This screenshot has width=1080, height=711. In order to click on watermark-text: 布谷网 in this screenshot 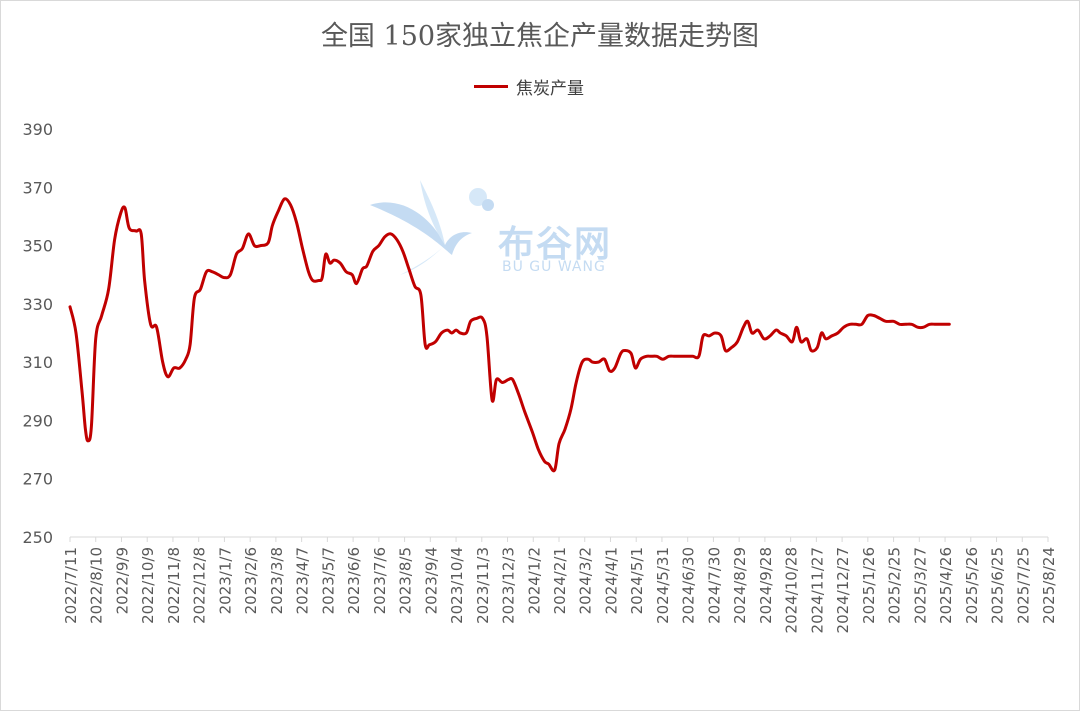, I will do `click(555, 244)`.